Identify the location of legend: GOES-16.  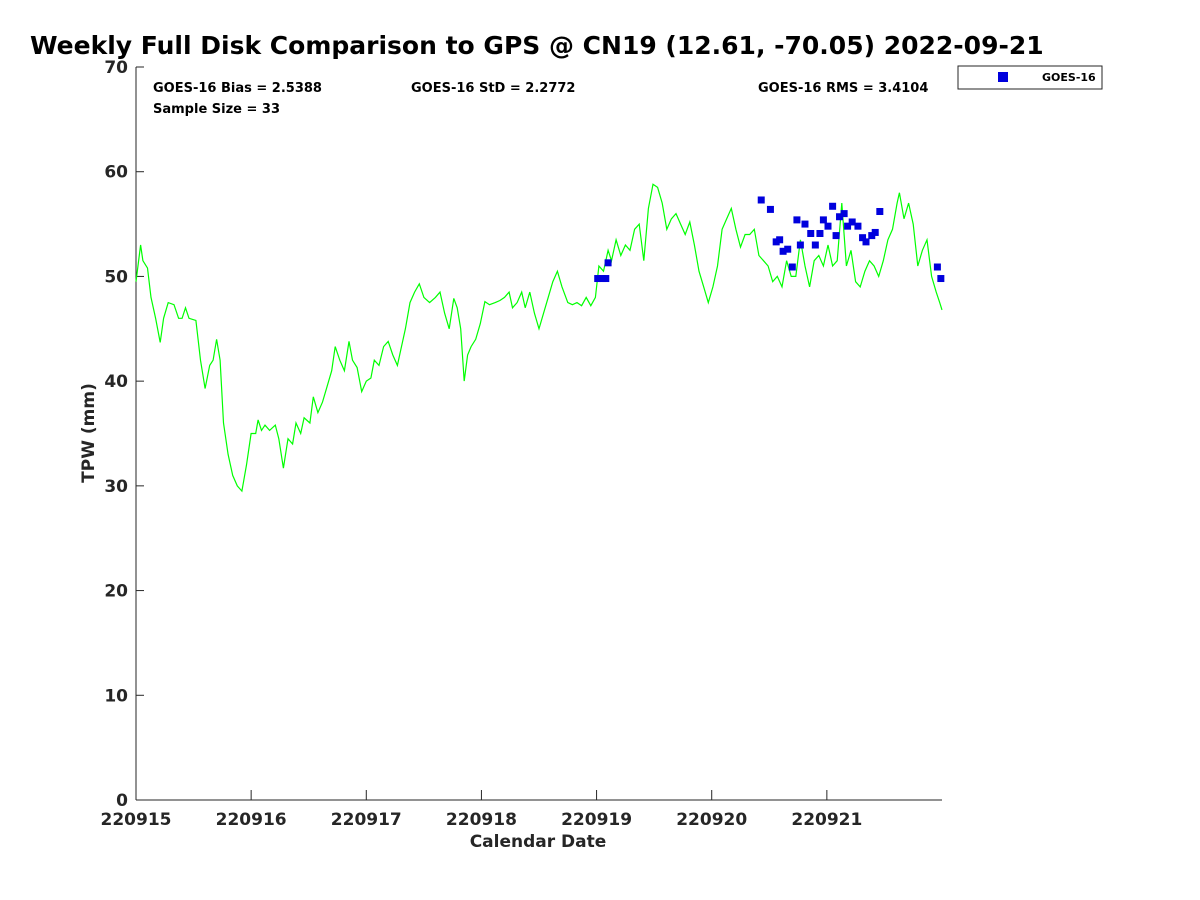
(1030, 77).